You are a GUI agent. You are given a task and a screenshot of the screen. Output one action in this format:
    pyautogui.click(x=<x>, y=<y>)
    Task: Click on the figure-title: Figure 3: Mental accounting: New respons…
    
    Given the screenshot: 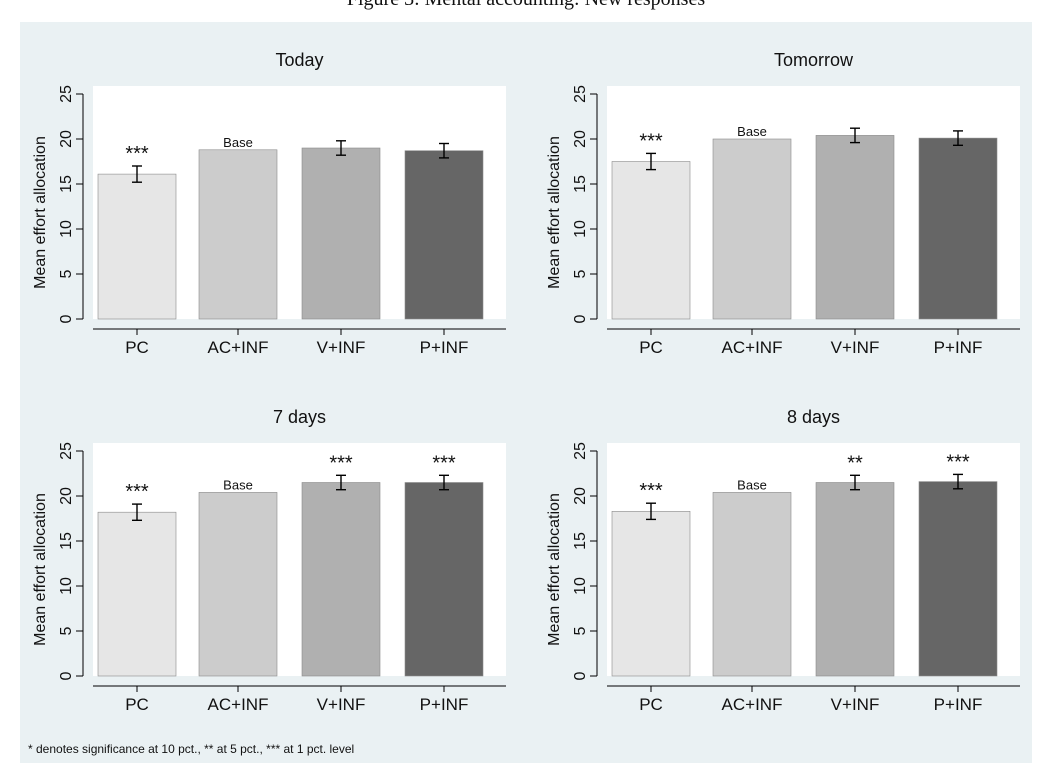 What is the action you would take?
    pyautogui.click(x=526, y=5)
    